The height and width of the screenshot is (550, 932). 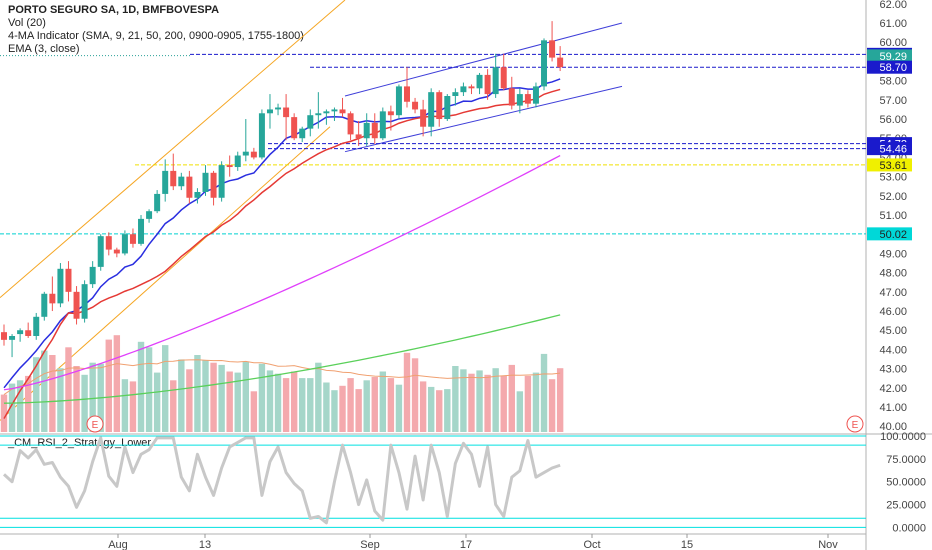 I want to click on volume-ma-line, so click(x=282, y=377).